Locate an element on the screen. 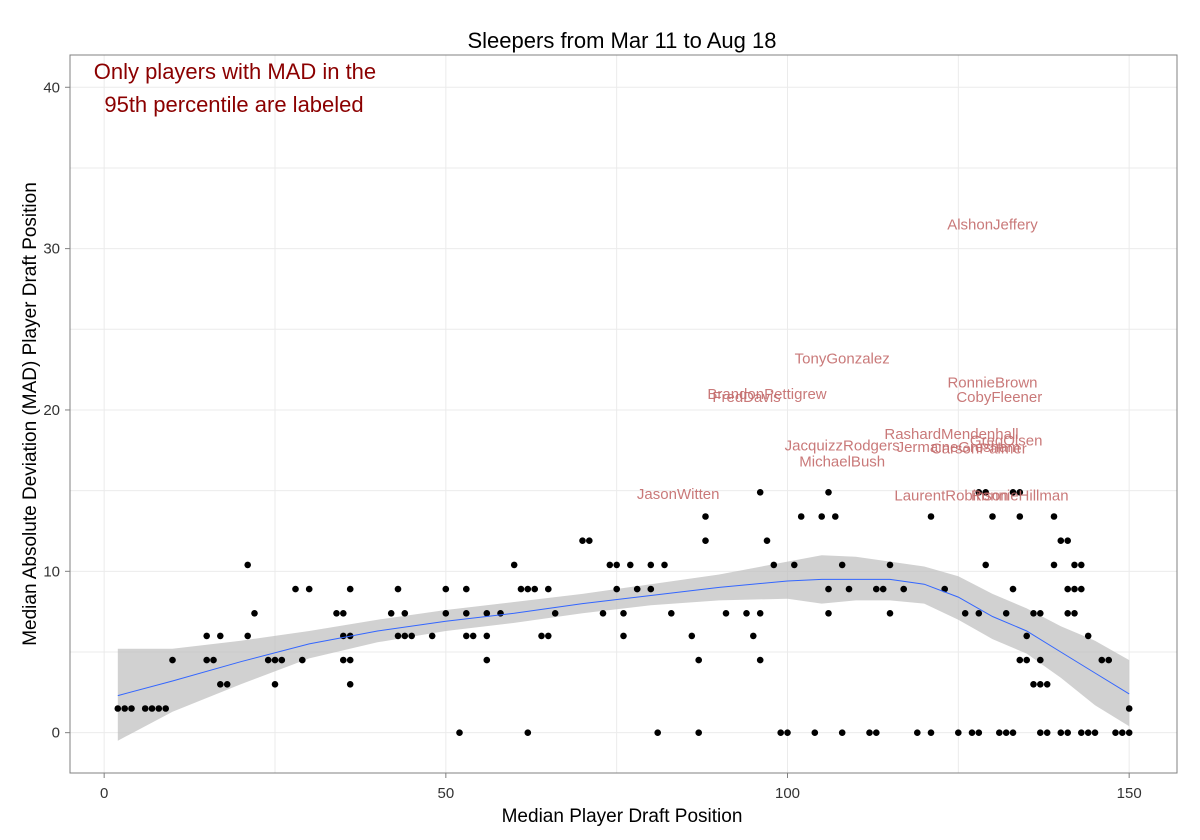  player-label: RonnieBrown is located at coordinates (992, 383).